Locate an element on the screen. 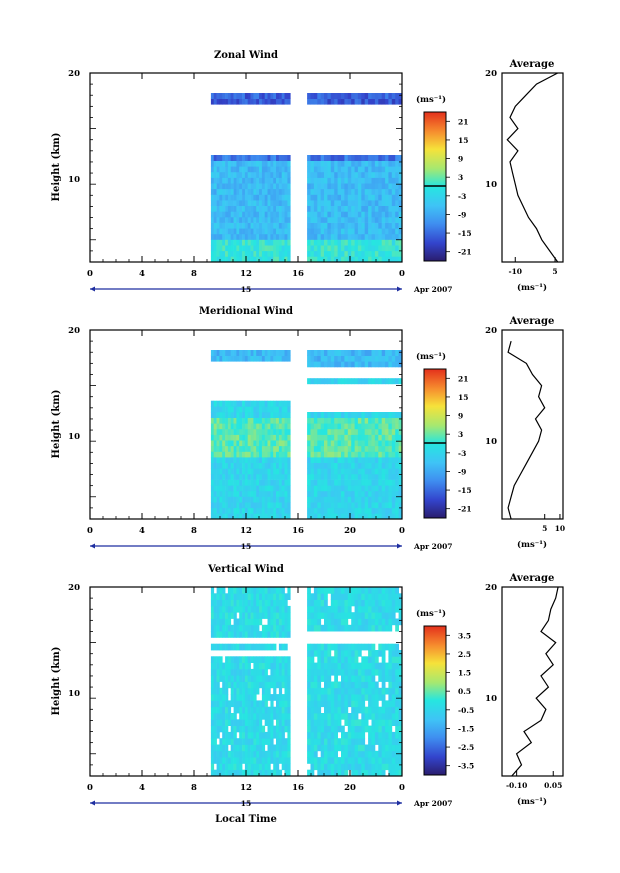 The width and height of the screenshot is (620, 873). chart-title: Zonal Wind is located at coordinates (246, 55).